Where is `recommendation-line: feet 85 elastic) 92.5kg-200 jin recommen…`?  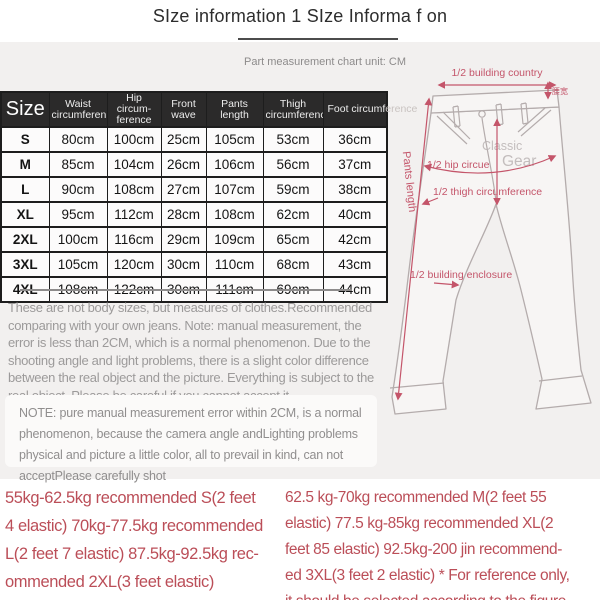
recommendation-line: feet 85 elastic) 92.5kg-200 jin recommen… is located at coordinates (423, 549).